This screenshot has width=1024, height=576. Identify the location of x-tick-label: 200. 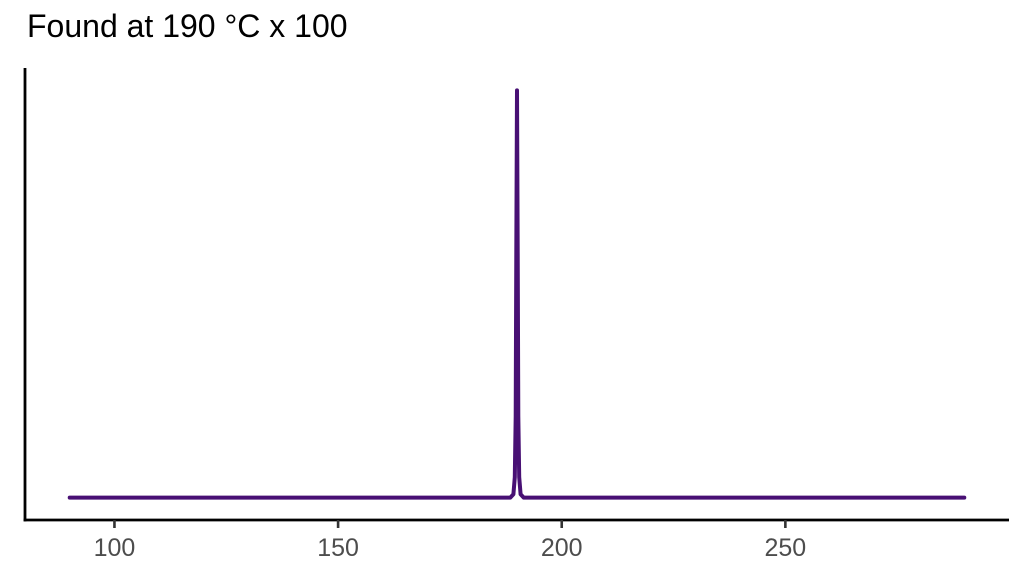
(562, 548).